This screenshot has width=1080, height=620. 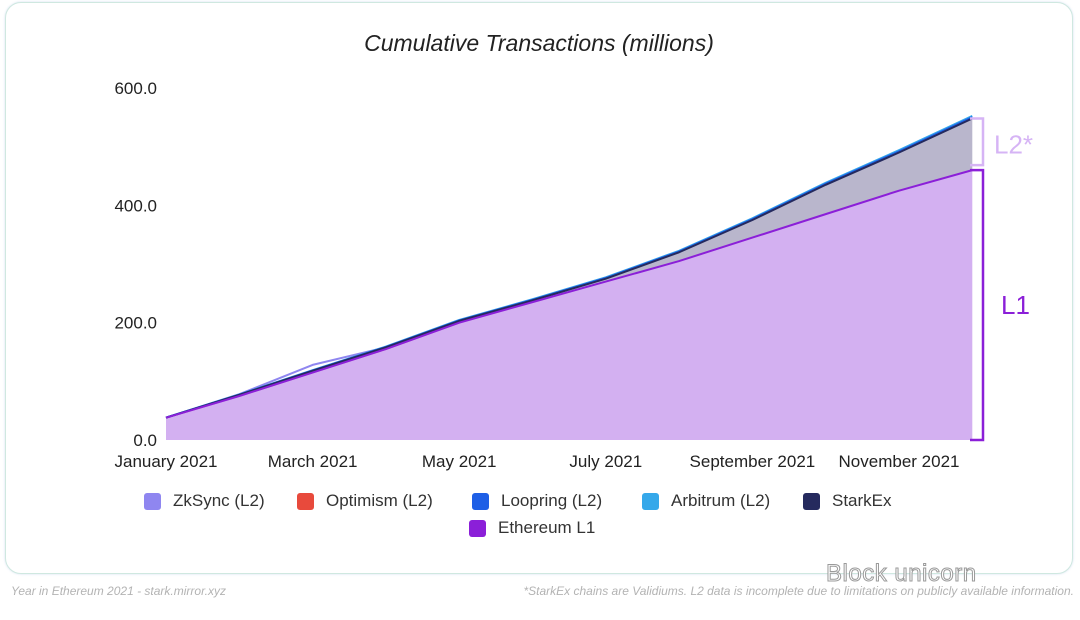 I want to click on legend-item: Loopring (L2), so click(x=537, y=501).